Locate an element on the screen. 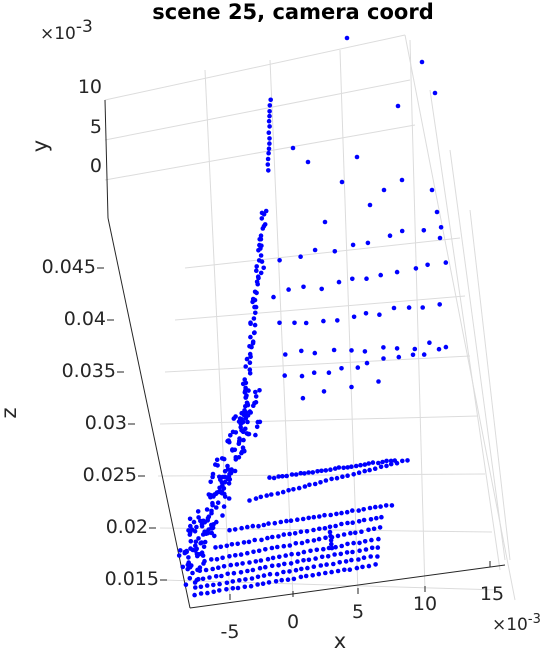 Image resolution: width=553 pixels, height=652 pixels. z-tick-label: 0.02 is located at coordinates (127, 527).